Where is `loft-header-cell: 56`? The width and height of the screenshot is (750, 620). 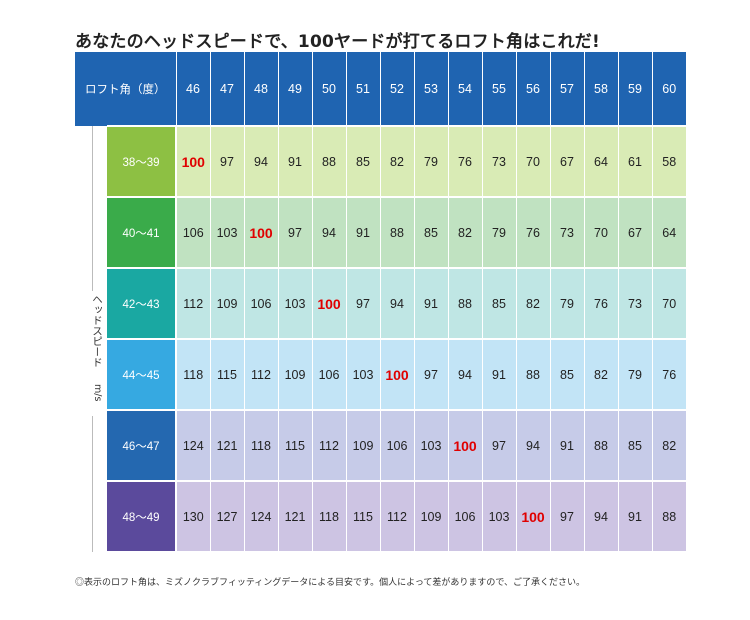 loft-header-cell: 56 is located at coordinates (532, 89).